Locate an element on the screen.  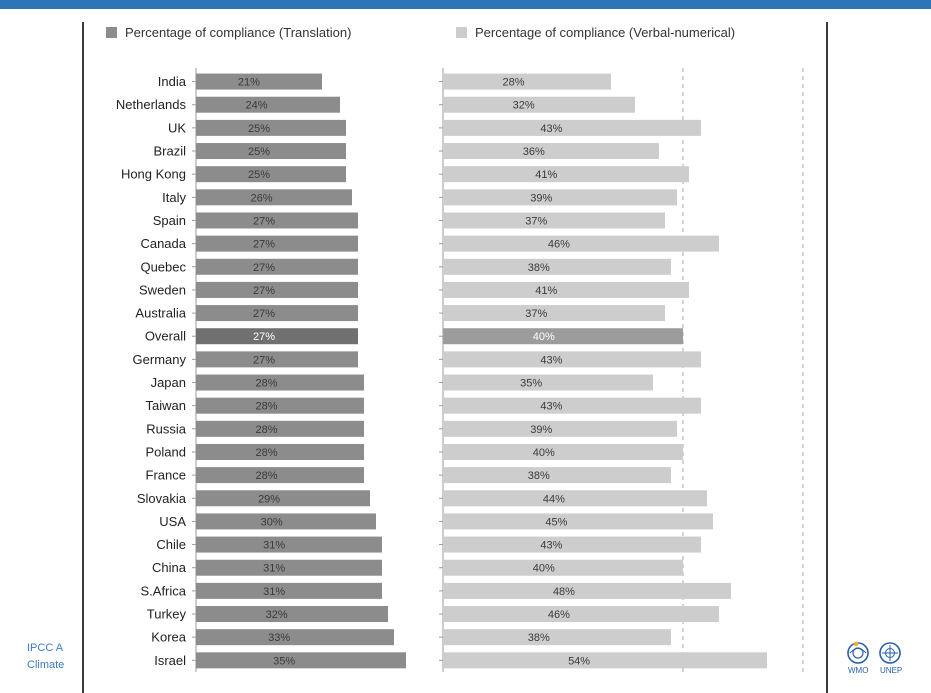
bar-translation-korea is located at coordinates (295, 637).